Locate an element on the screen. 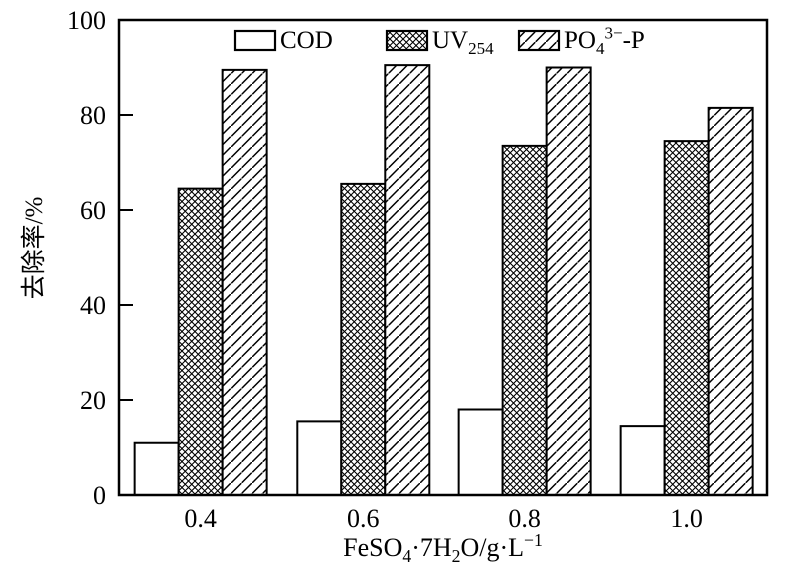 Image resolution: width=800 pixels, height=579 pixels. legend-label-UV254: UV254 is located at coordinates (463, 42).